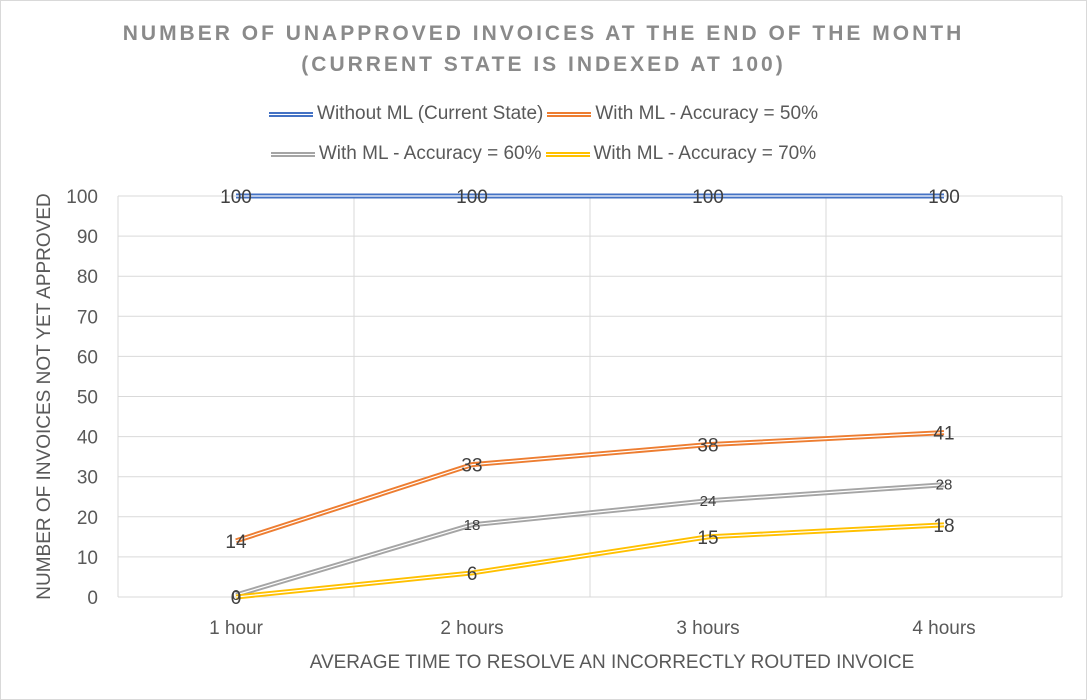 This screenshot has width=1087, height=700. Describe the element at coordinates (87, 398) in the screenshot. I see `y-tick-label: 50` at that location.